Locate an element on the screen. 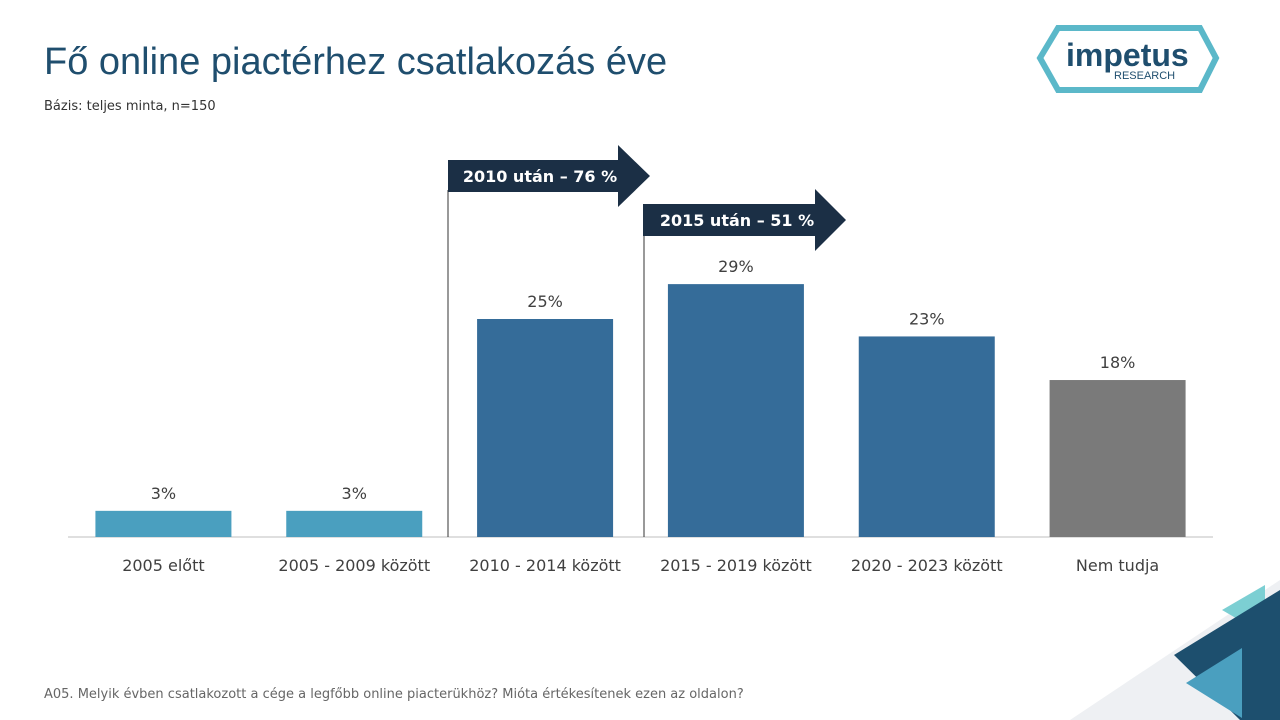  x-tick-label: 2005 előtt is located at coordinates (163, 565).